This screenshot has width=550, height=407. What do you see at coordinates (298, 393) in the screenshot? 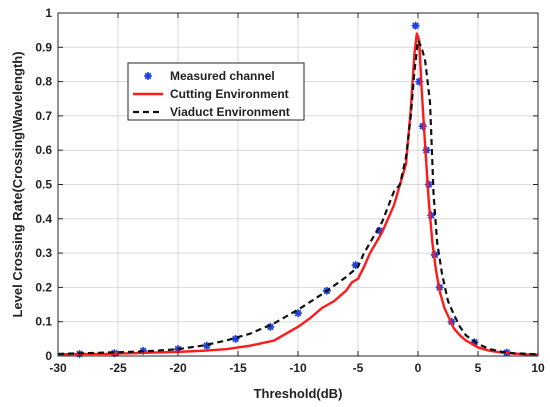
I see `x-axis-label: Threshold(dB)` at bounding box center [298, 393].